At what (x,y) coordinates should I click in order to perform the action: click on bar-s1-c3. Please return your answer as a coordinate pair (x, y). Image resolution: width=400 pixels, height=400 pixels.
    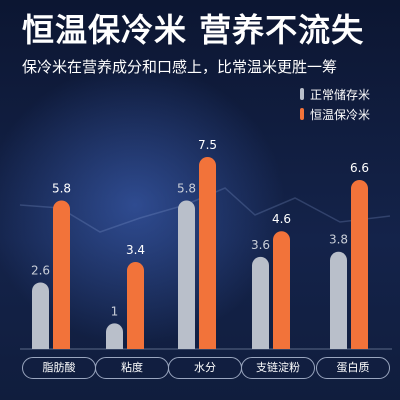
    Looking at the image, I should click on (281, 290).